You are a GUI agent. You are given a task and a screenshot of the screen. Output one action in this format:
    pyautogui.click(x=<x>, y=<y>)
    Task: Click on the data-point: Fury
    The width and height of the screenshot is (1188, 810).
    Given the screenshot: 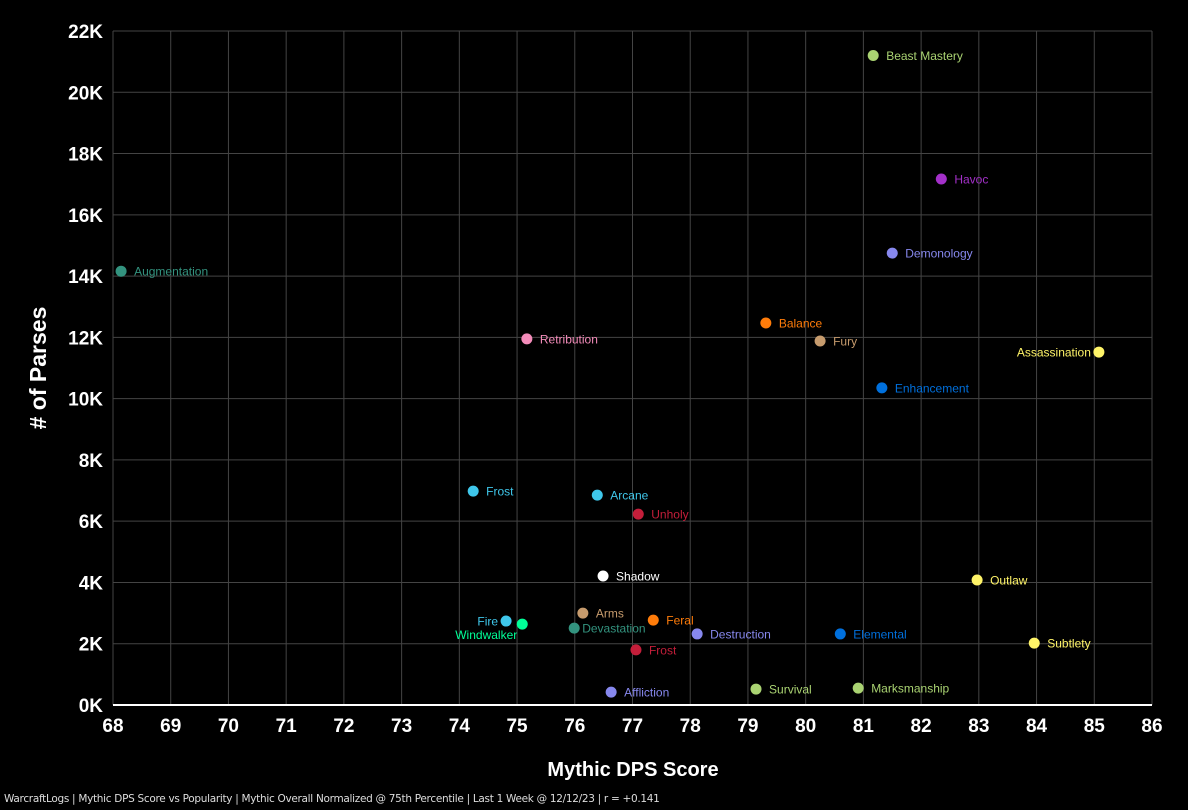 What is the action you would take?
    pyautogui.click(x=835, y=342)
    